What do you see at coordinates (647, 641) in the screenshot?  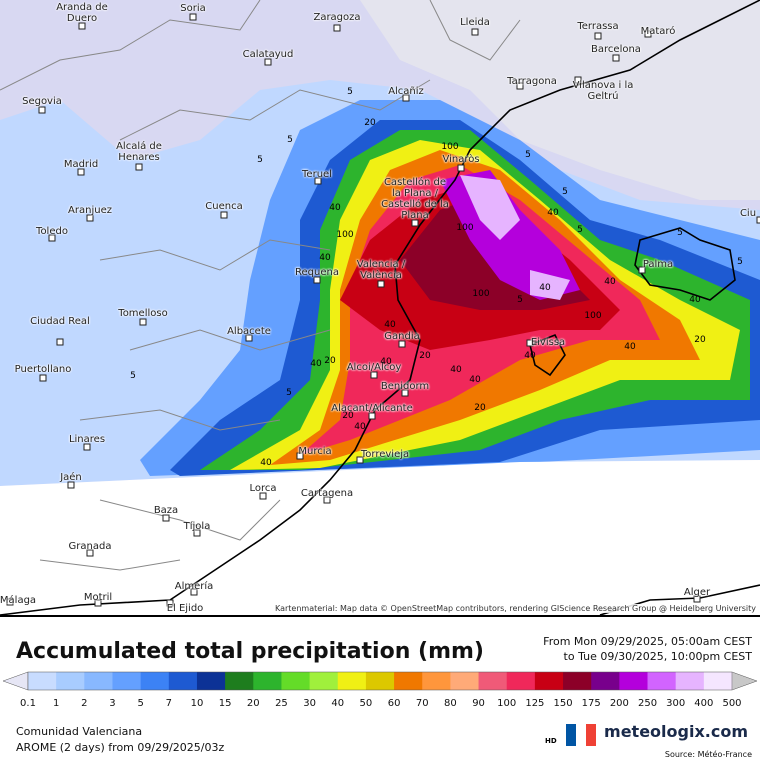 I see `time-from: From Mon 09/29/2025, 05:00am CEST` at bounding box center [647, 641].